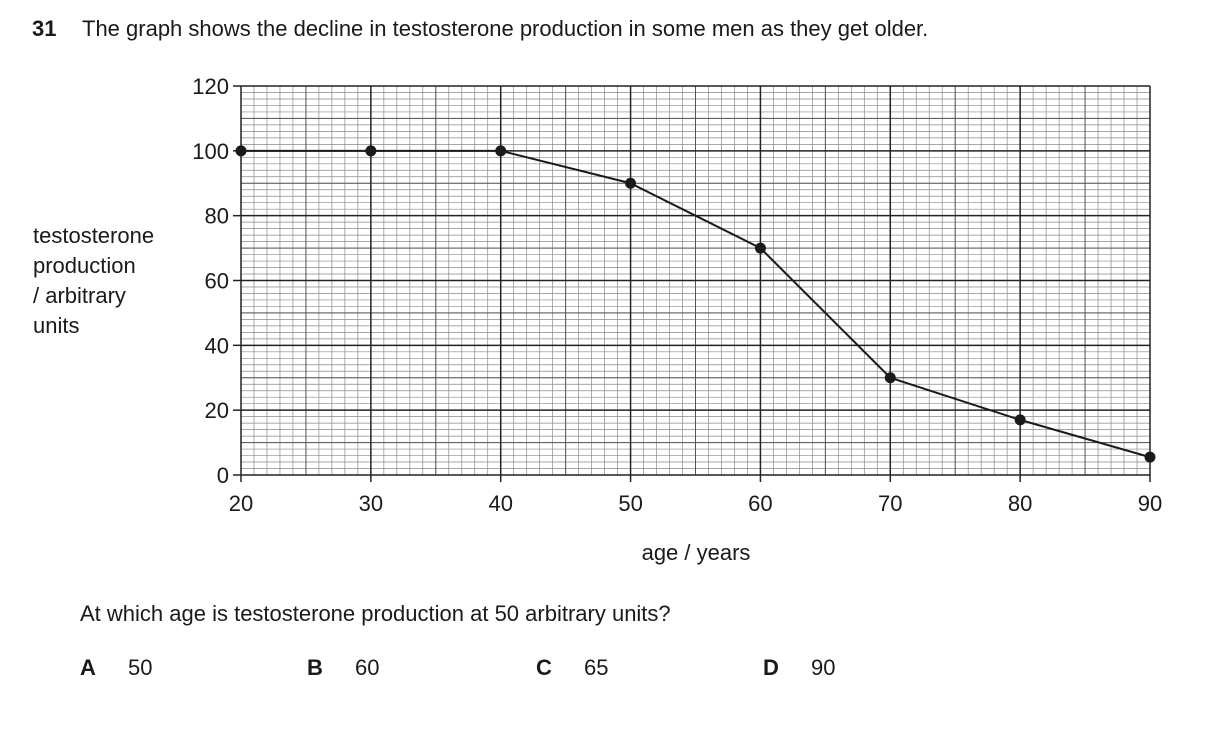 This screenshot has width=1209, height=731. I want to click on option-letter: A, so click(88, 667).